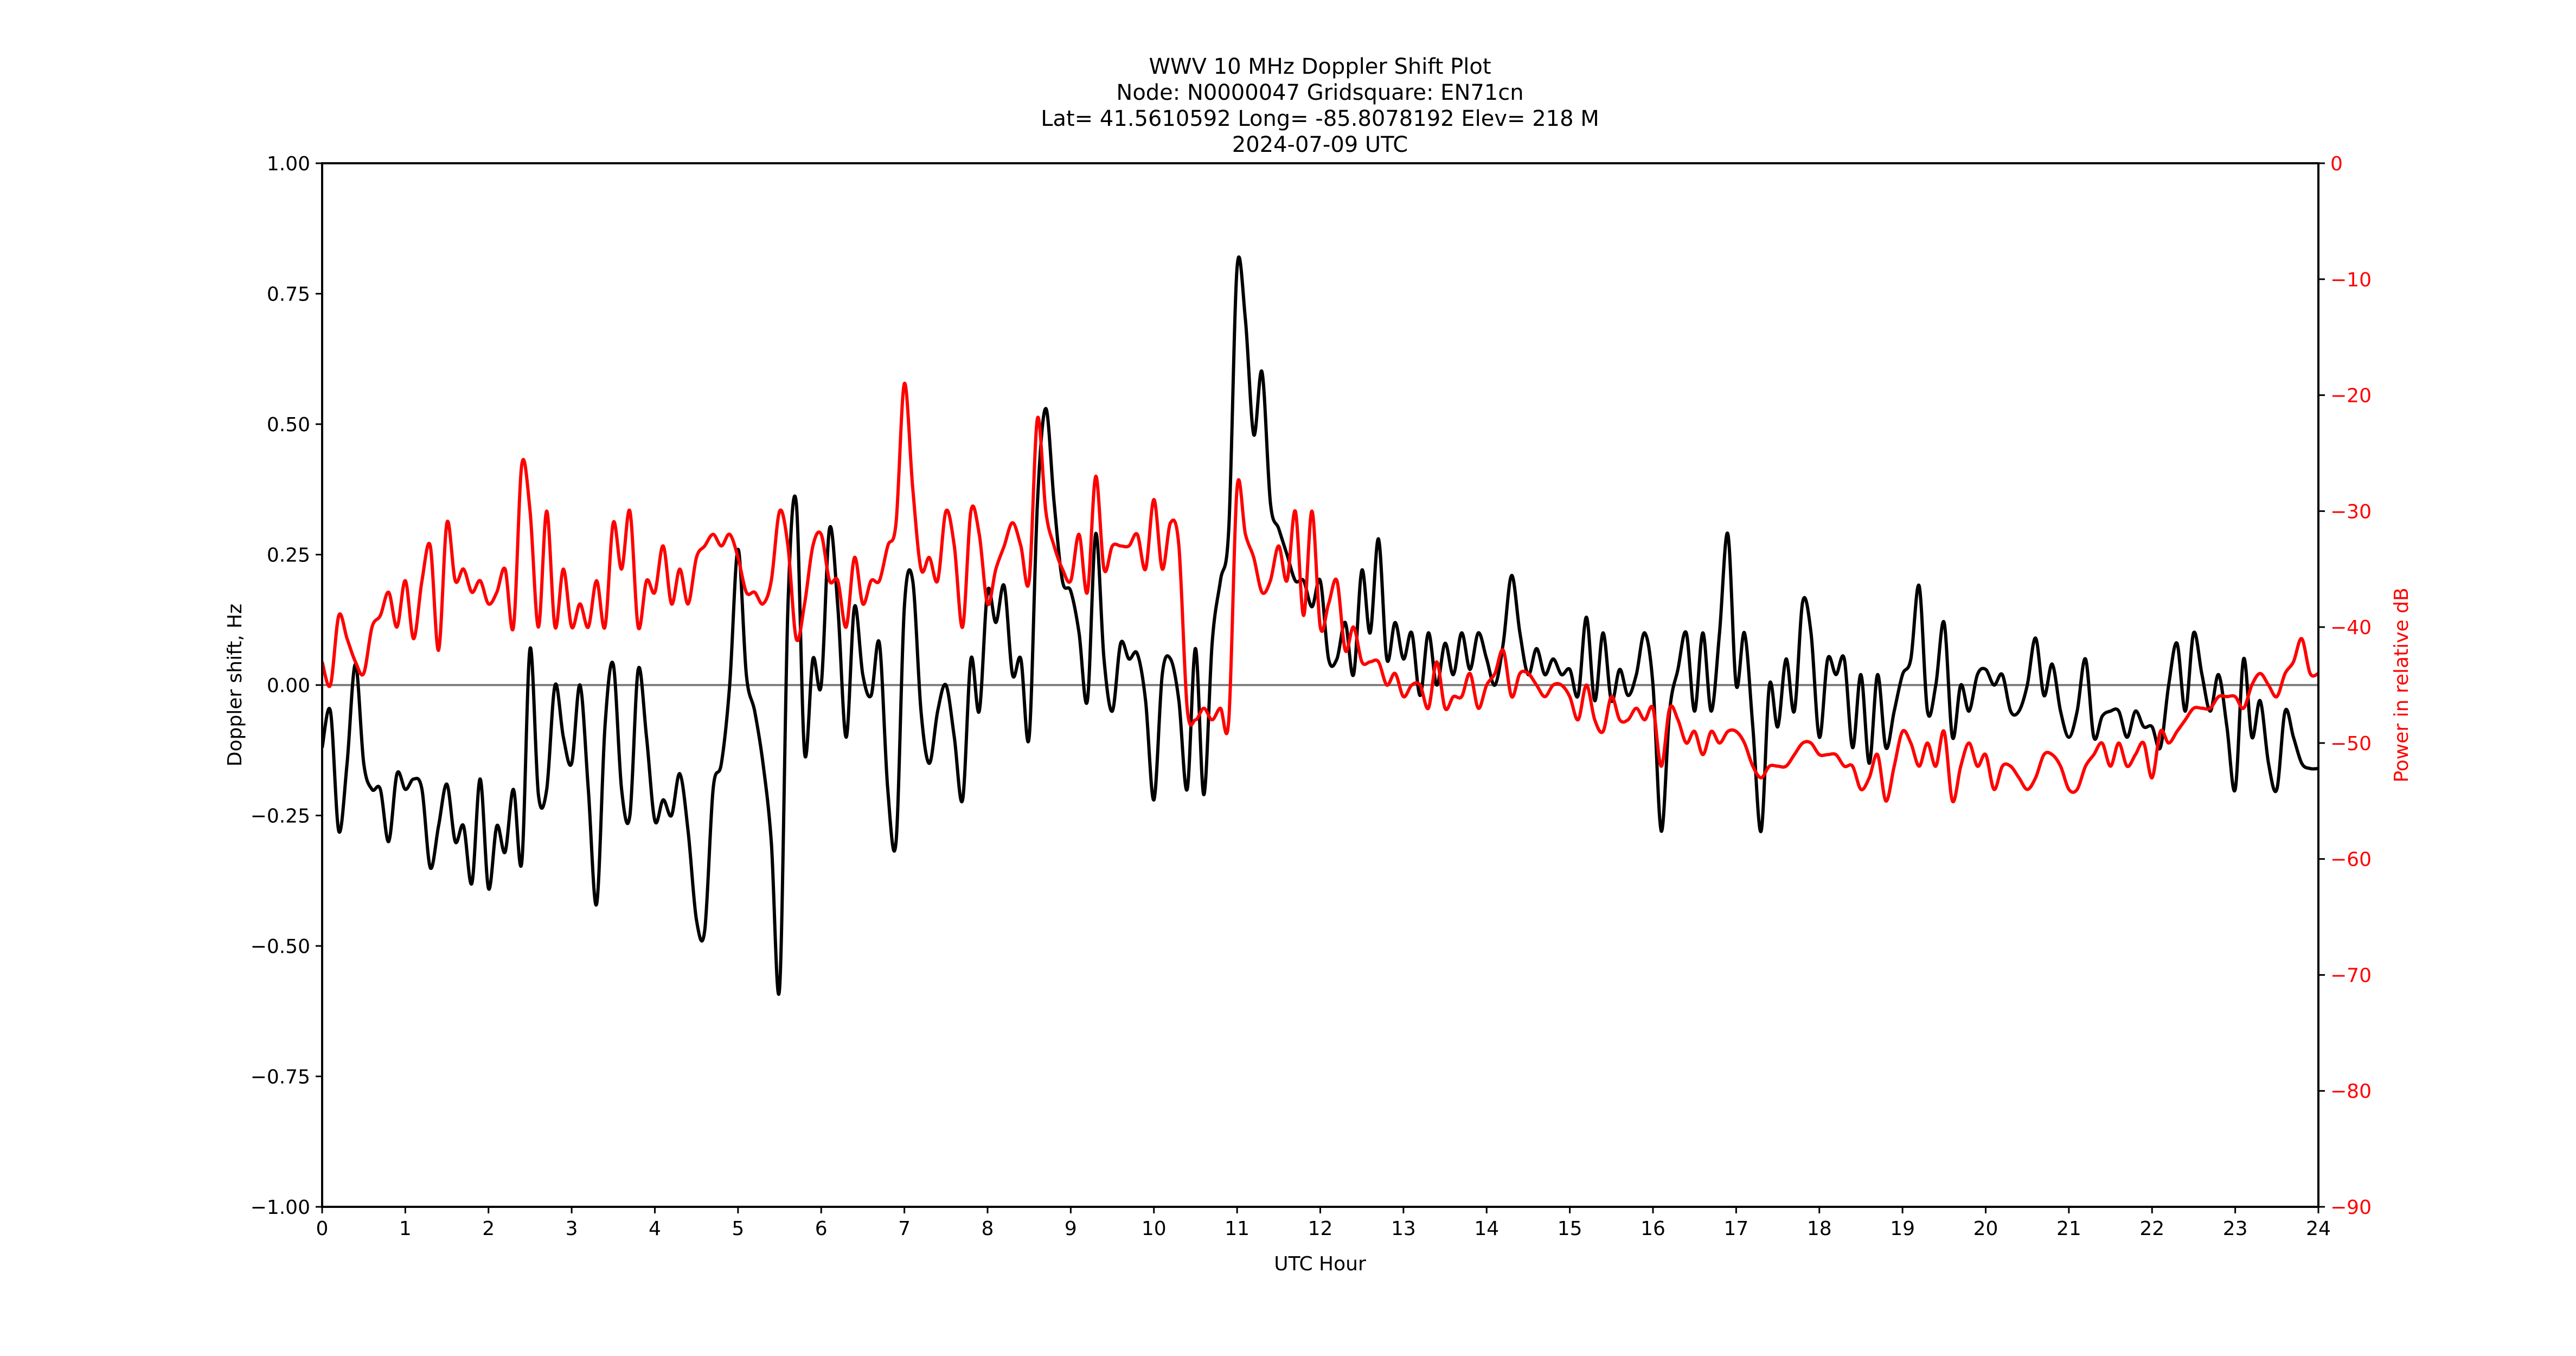 The image size is (2576, 1356). Describe the element at coordinates (1320, 66) in the screenshot. I see `title-line-1: WWV 10 MHz Doppler Shift Plot` at that location.